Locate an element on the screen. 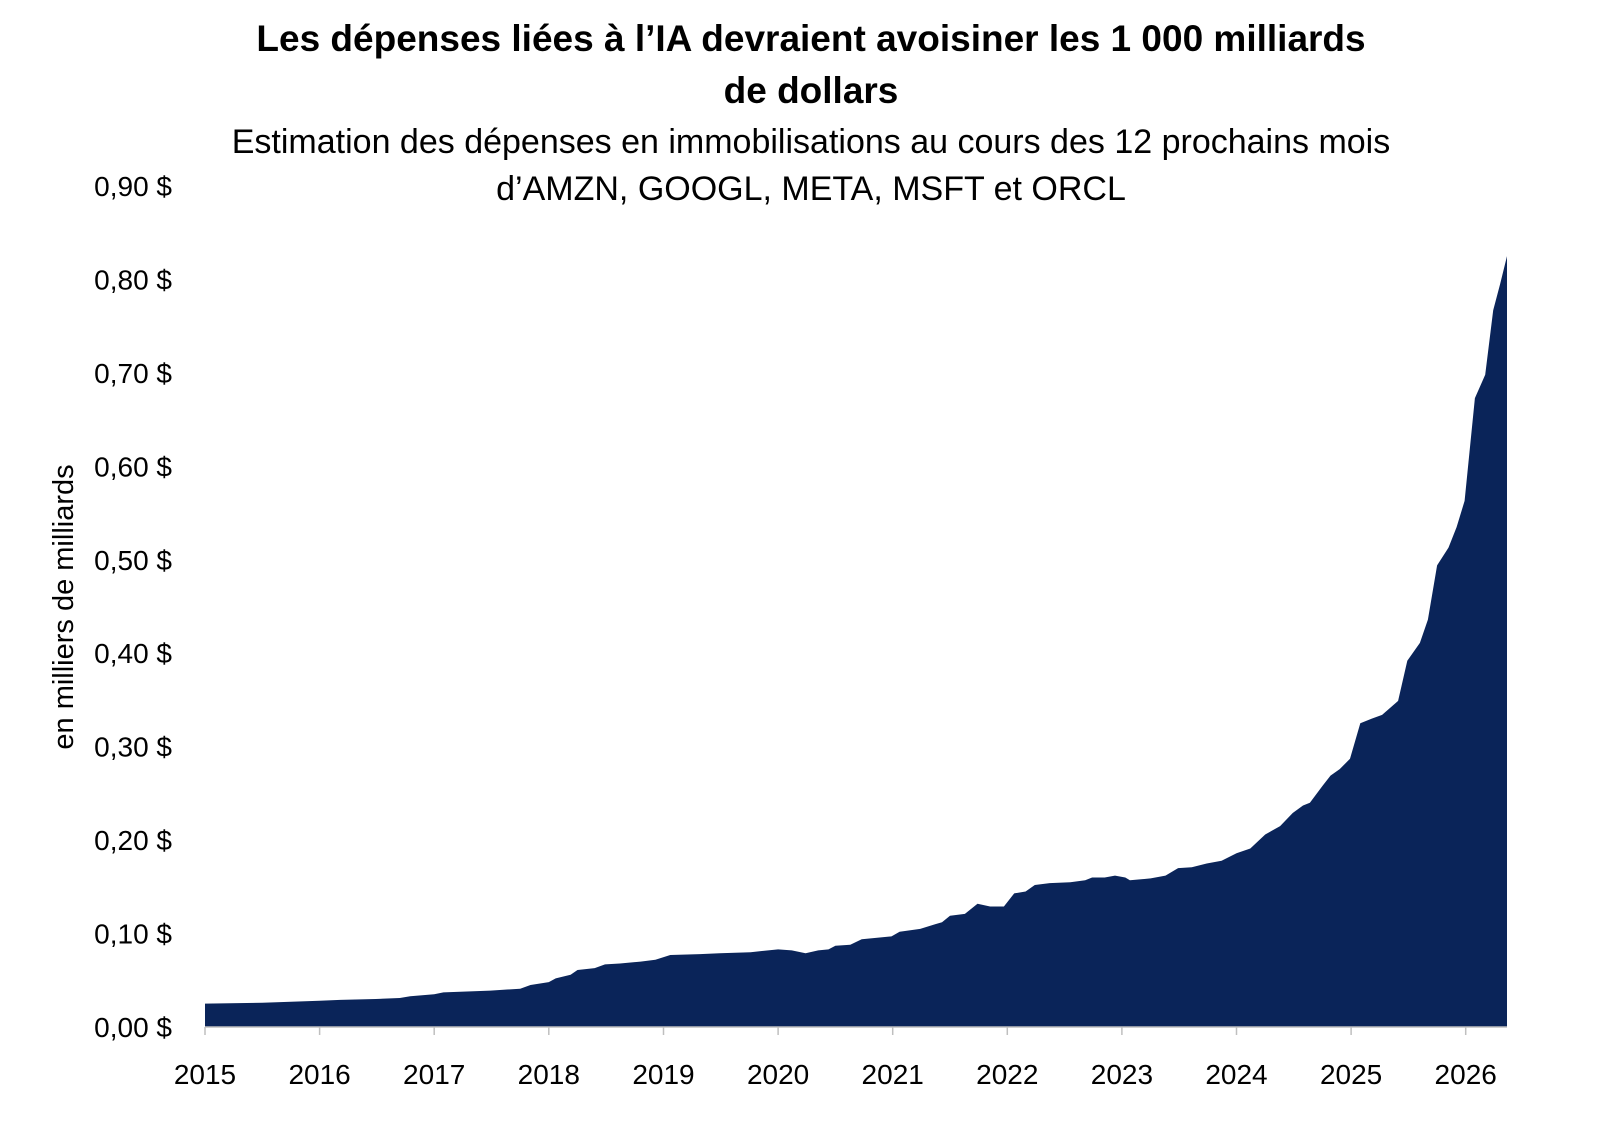 This screenshot has width=1600, height=1134. y-tick-label: 0,20 $ is located at coordinates (133, 840).